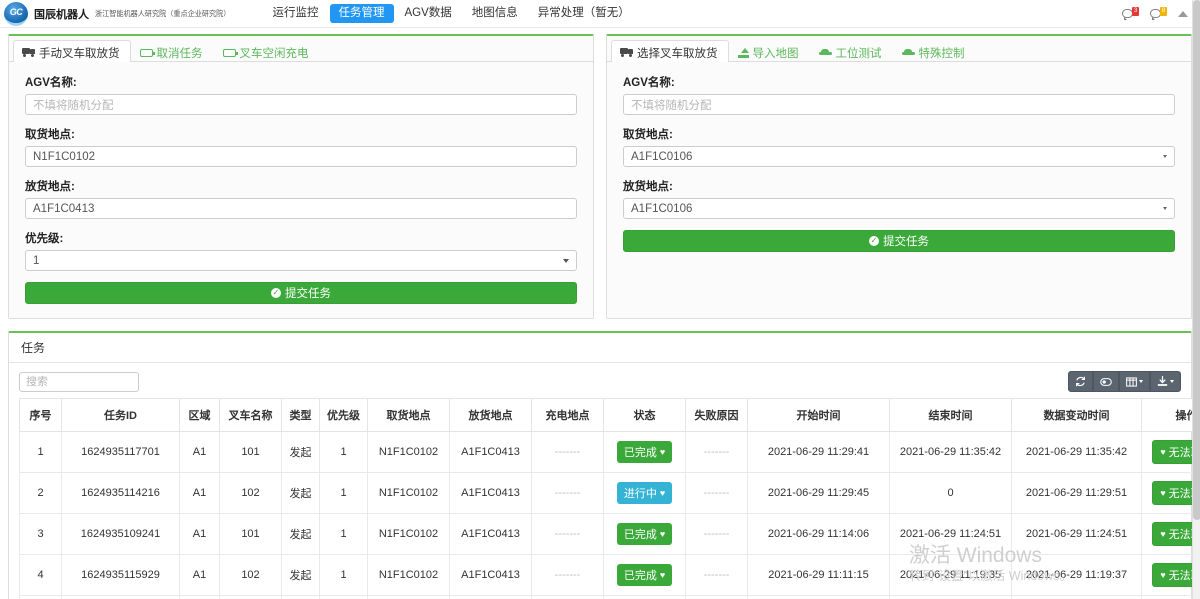 The width and height of the screenshot is (1200, 599). What do you see at coordinates (163, 13) in the screenshot?
I see `brand-subtitle: 浙江智能机器人研究院（重点企业研究院）` at bounding box center [163, 13].